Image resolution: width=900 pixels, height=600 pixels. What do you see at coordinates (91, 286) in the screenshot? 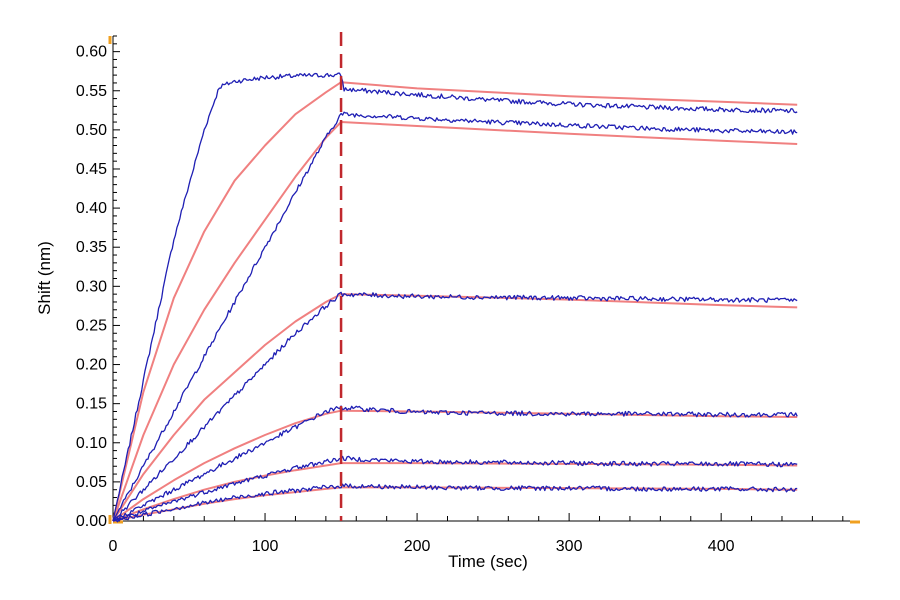
I see `y-tick-label: 0.30` at bounding box center [91, 286].